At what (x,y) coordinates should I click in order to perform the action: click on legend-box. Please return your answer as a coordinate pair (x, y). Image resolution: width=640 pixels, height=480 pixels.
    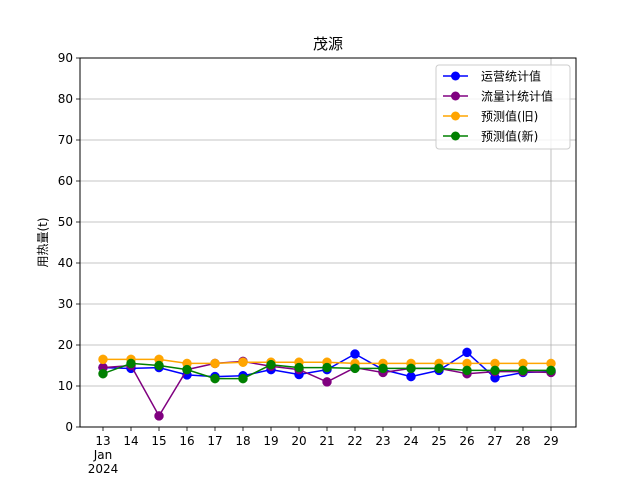
    Looking at the image, I should click on (503, 107).